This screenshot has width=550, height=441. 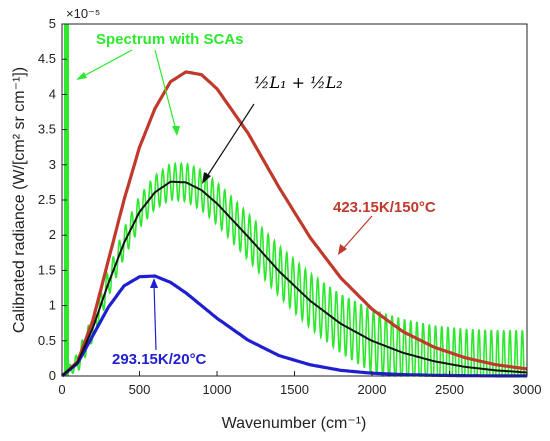 I want to click on formula-annotation-label: ½L₁ + ½L₂, so click(x=298, y=82).